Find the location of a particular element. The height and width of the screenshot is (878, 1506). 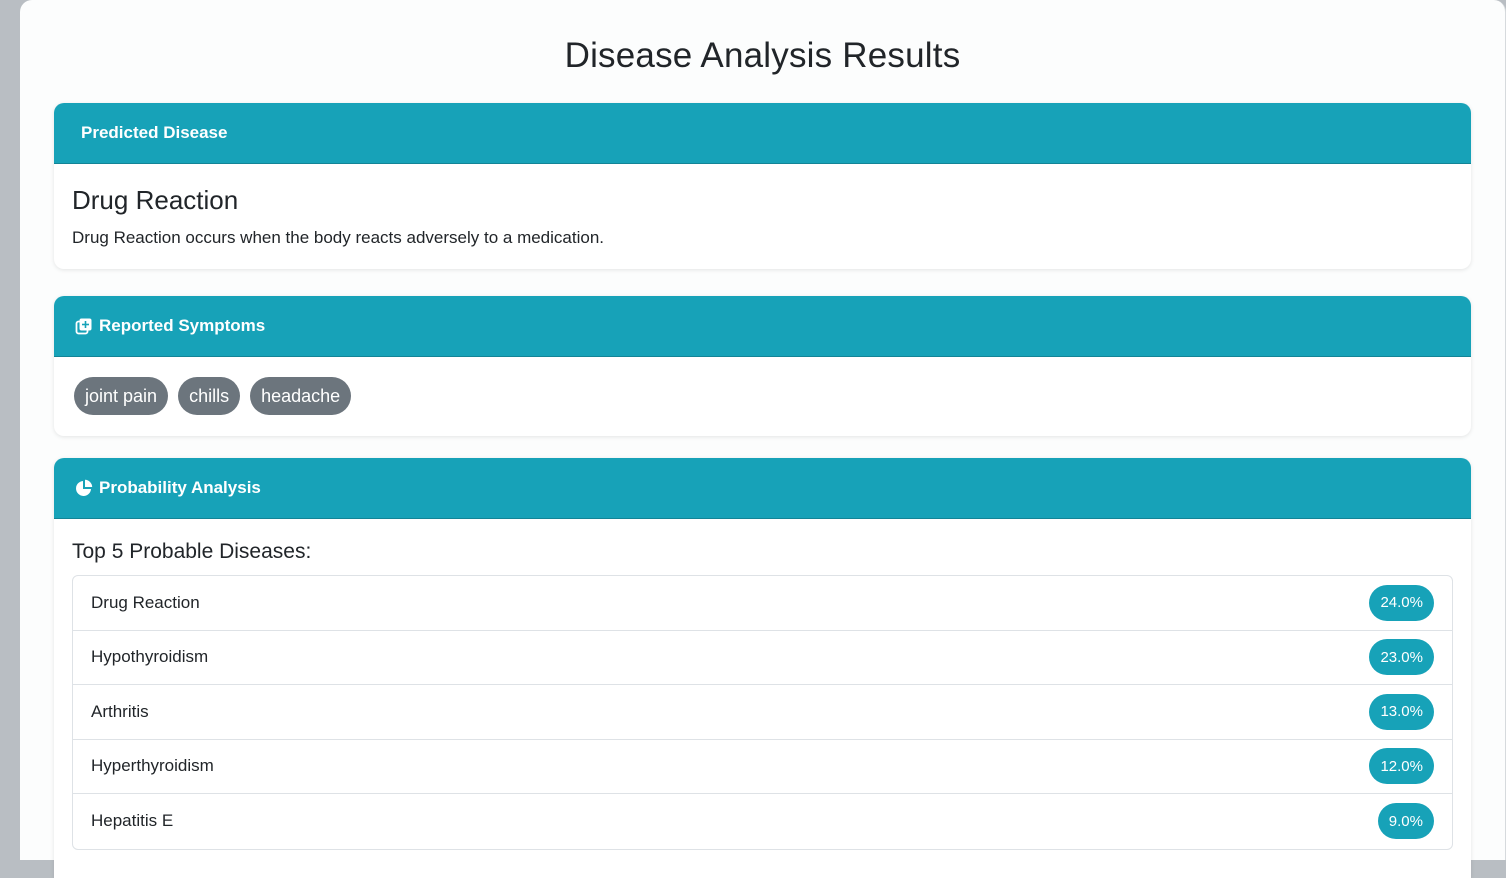

symptom-list: joint pain chills headache is located at coordinates (762, 396).